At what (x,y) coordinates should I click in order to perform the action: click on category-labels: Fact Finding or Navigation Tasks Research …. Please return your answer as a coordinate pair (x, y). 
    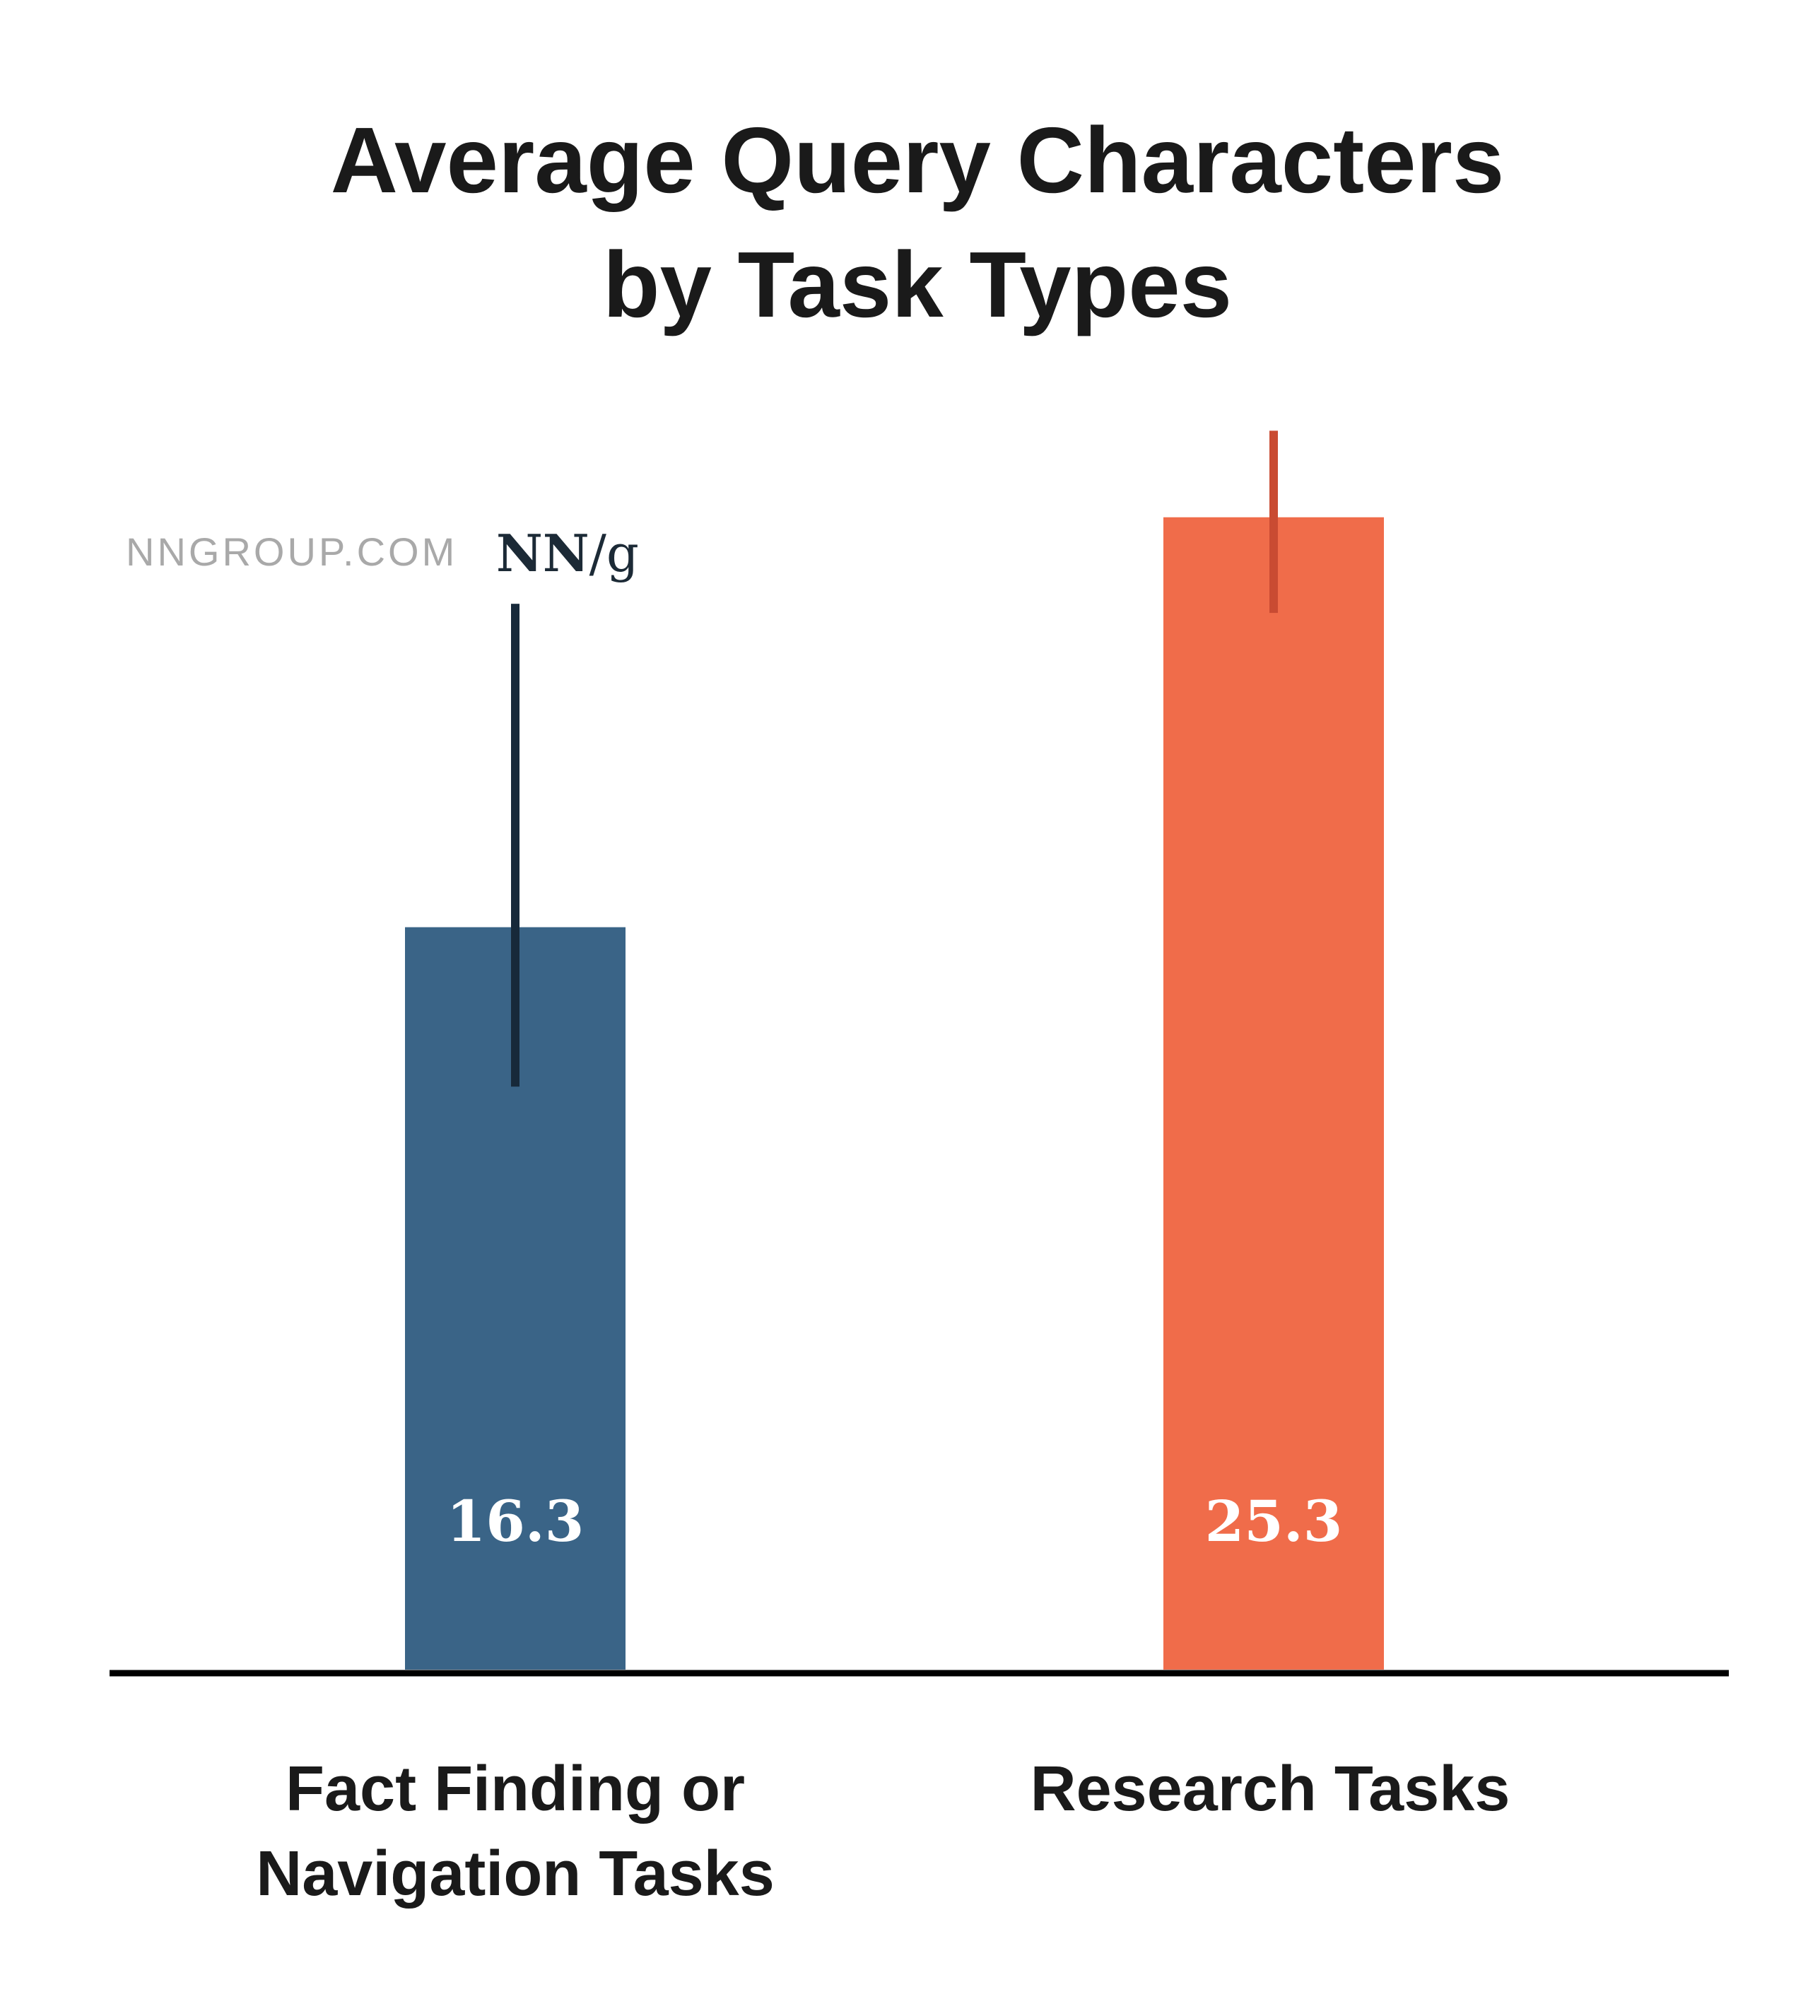
    Looking at the image, I should click on (883, 1831).